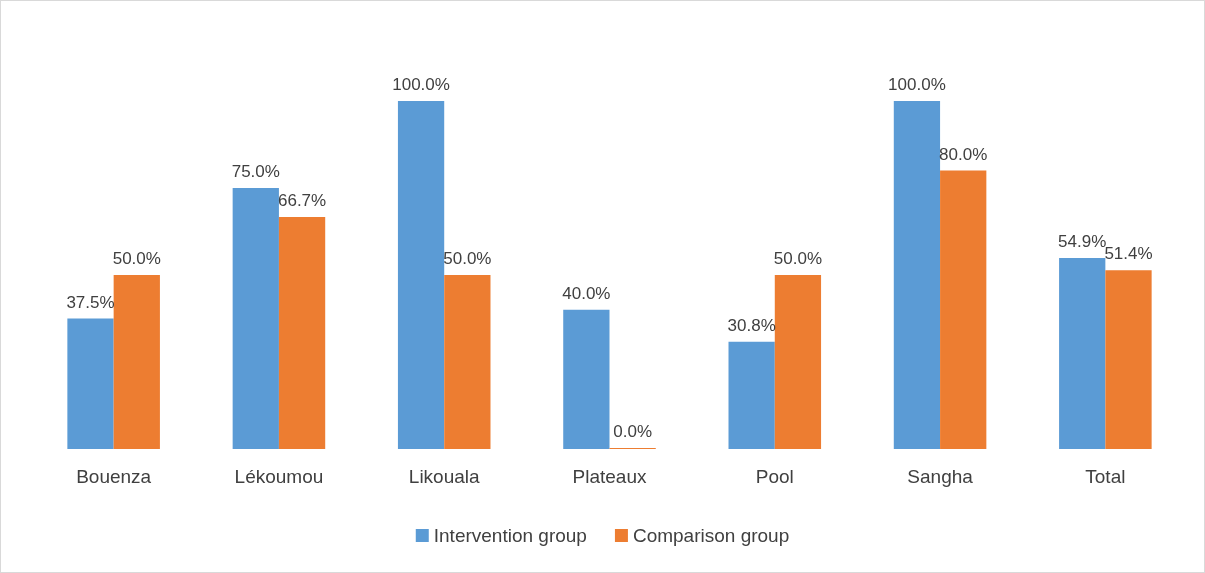 This screenshot has width=1205, height=573. Describe the element at coordinates (609, 476) in the screenshot. I see `x-tick-label: Plateaux` at that location.